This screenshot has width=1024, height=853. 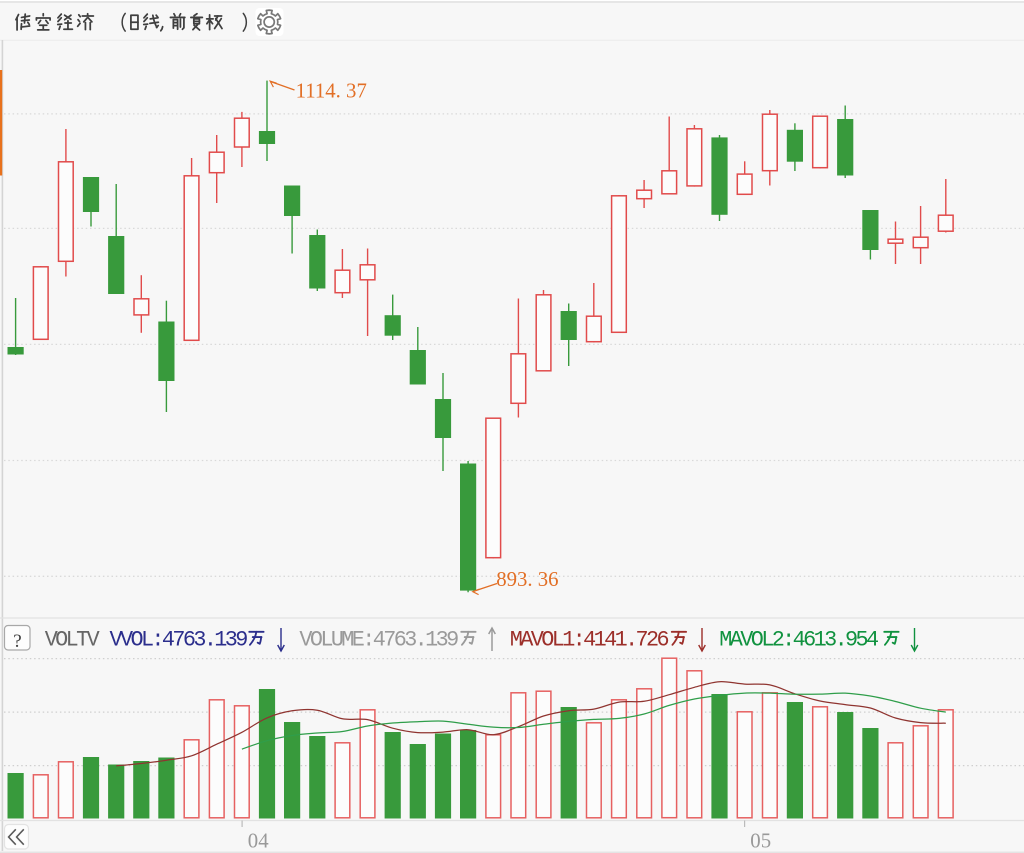 What do you see at coordinates (331, 91) in the screenshot?
I see `svg-text: 1114. 37` at bounding box center [331, 91].